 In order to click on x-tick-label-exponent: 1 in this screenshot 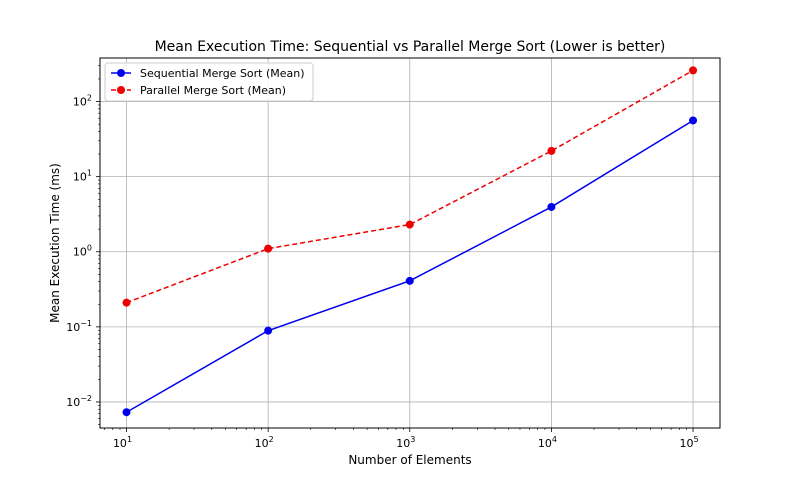, I will do `click(129, 439)`.